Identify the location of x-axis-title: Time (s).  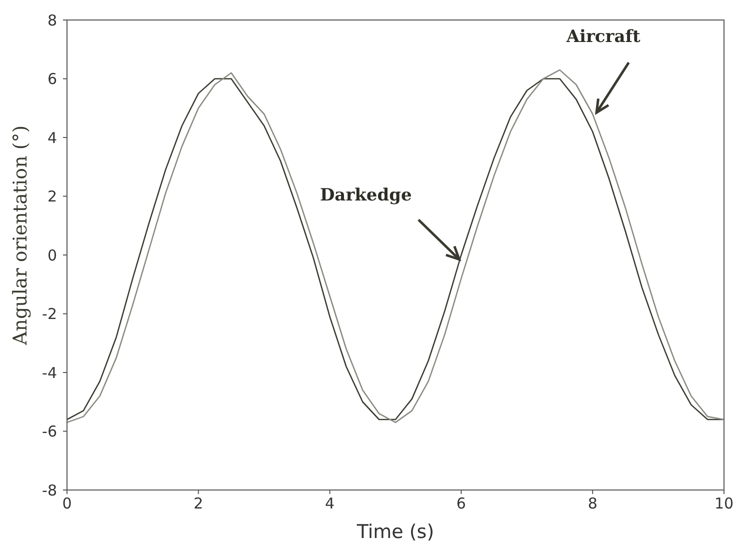
(395, 532).